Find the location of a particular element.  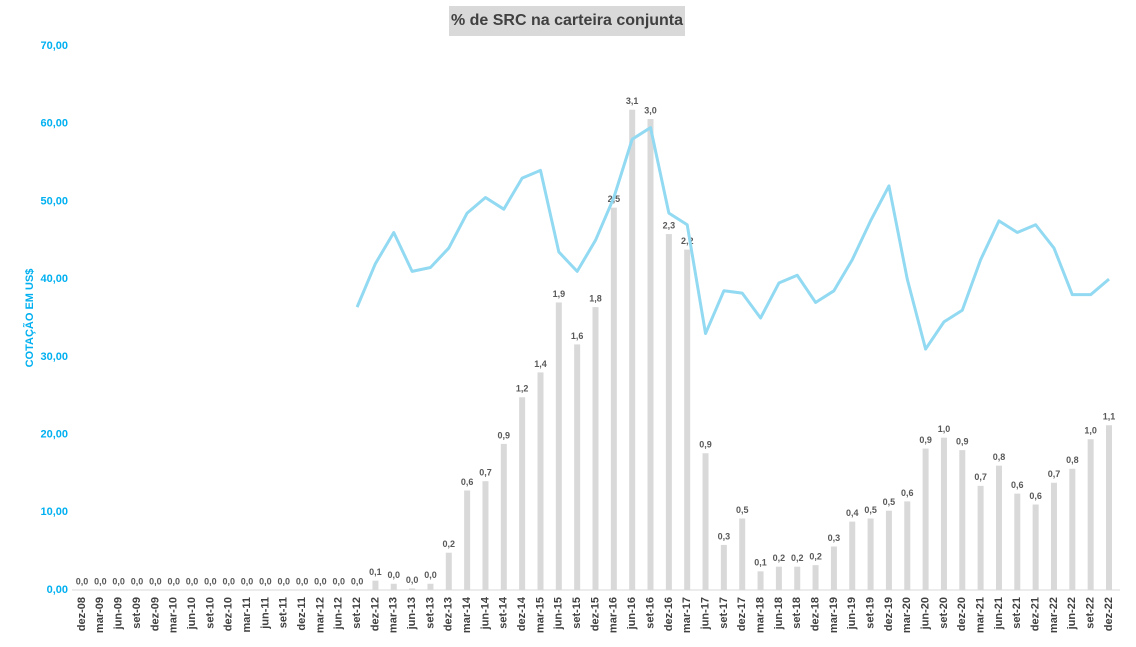

x-tick-label: mar-14 is located at coordinates (467, 614).